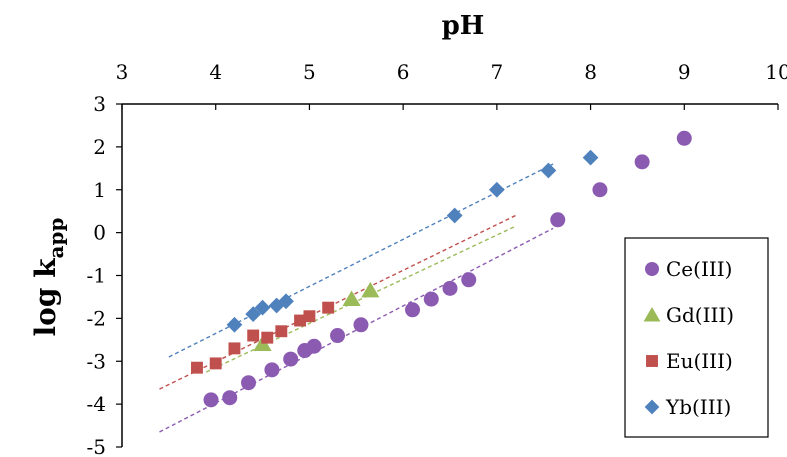 This screenshot has height=457, width=787. I want to click on y-axis-title-subscript: app, so click(56, 238).